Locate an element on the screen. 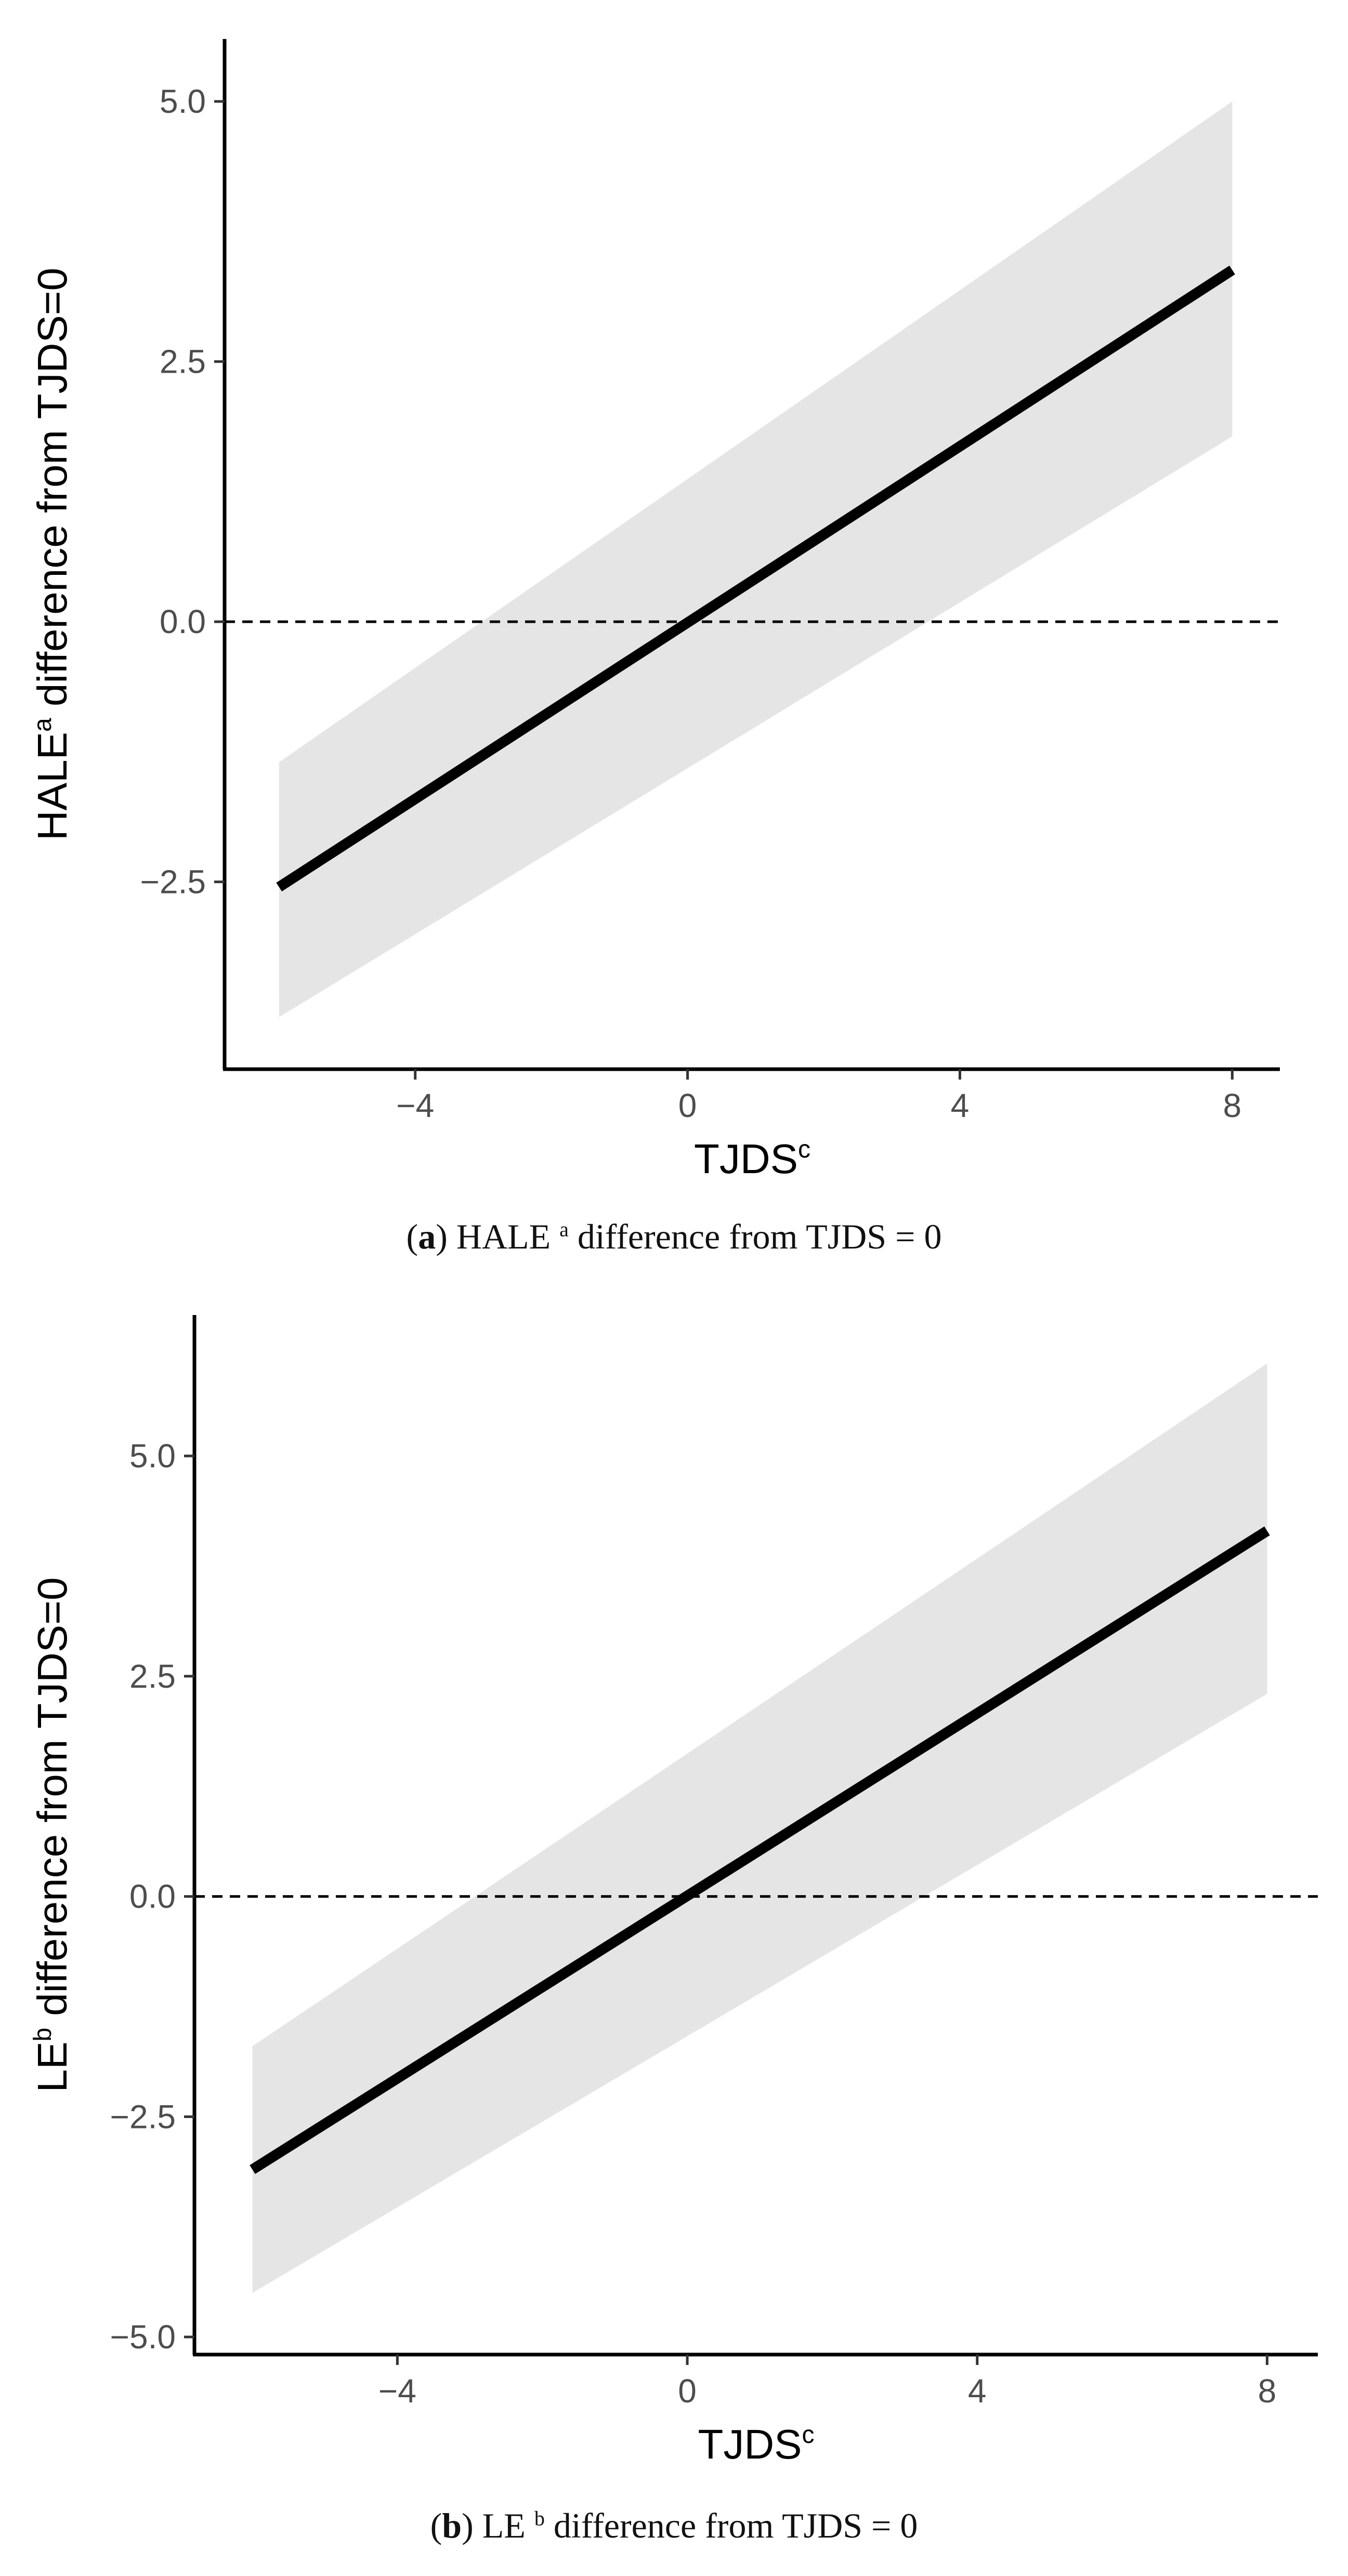 This screenshot has width=1348, height=2576. chart-b-y-tick-label: −2.5 is located at coordinates (143, 2116).